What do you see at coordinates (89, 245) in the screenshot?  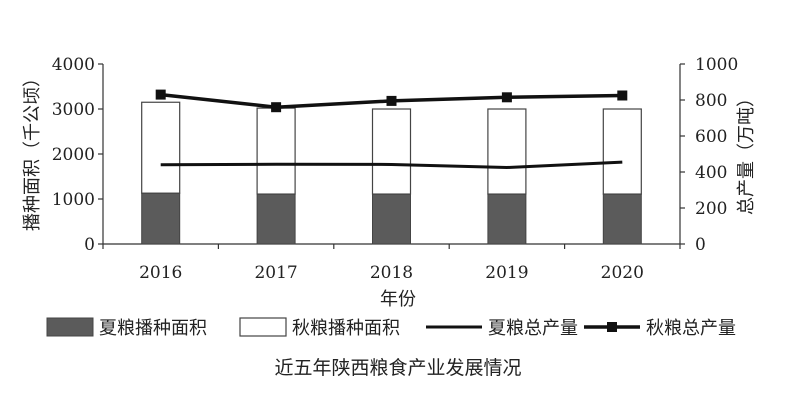 I see `y-tick-label-left: 0` at bounding box center [89, 245].